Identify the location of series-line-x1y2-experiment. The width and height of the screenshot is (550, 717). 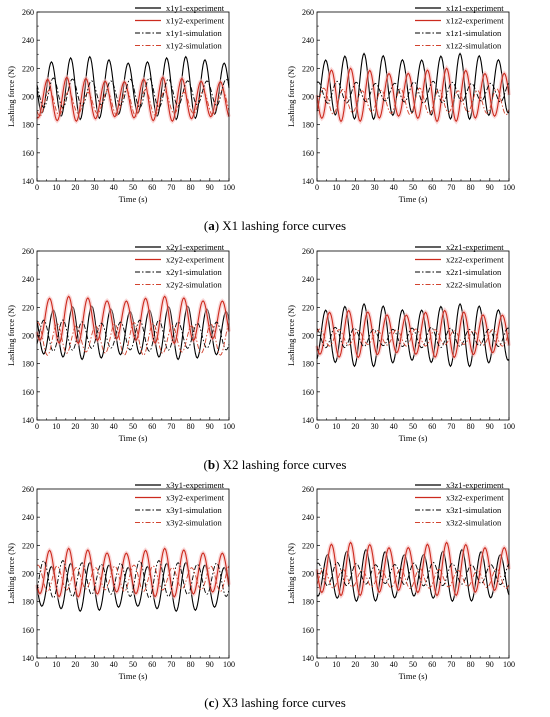
(133, 99).